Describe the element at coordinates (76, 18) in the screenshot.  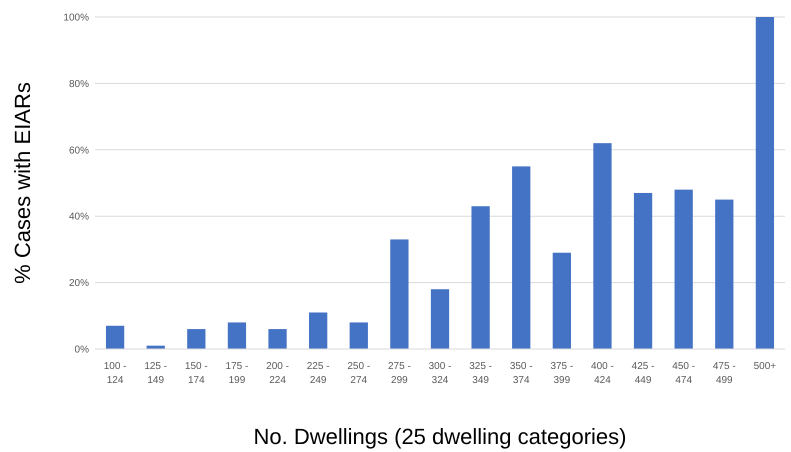
I see `y-tick-label: 100%` at that location.